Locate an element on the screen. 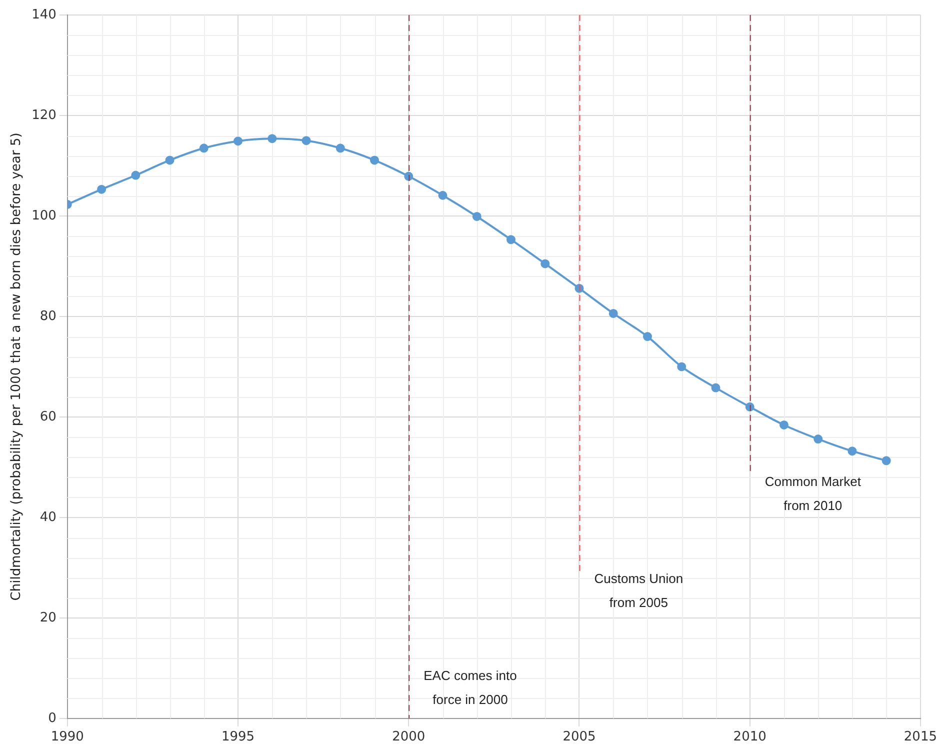 This screenshot has width=940, height=753. y-tick-label: 120 is located at coordinates (44, 115).